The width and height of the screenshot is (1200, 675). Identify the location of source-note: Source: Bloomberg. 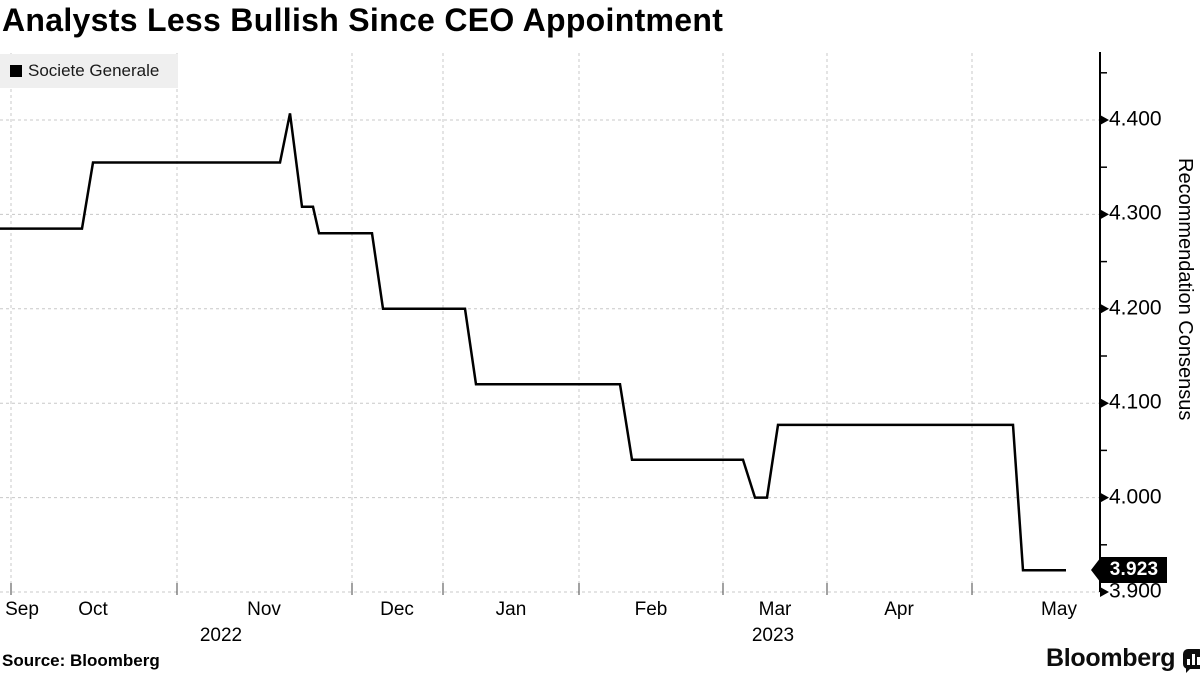
(81, 660).